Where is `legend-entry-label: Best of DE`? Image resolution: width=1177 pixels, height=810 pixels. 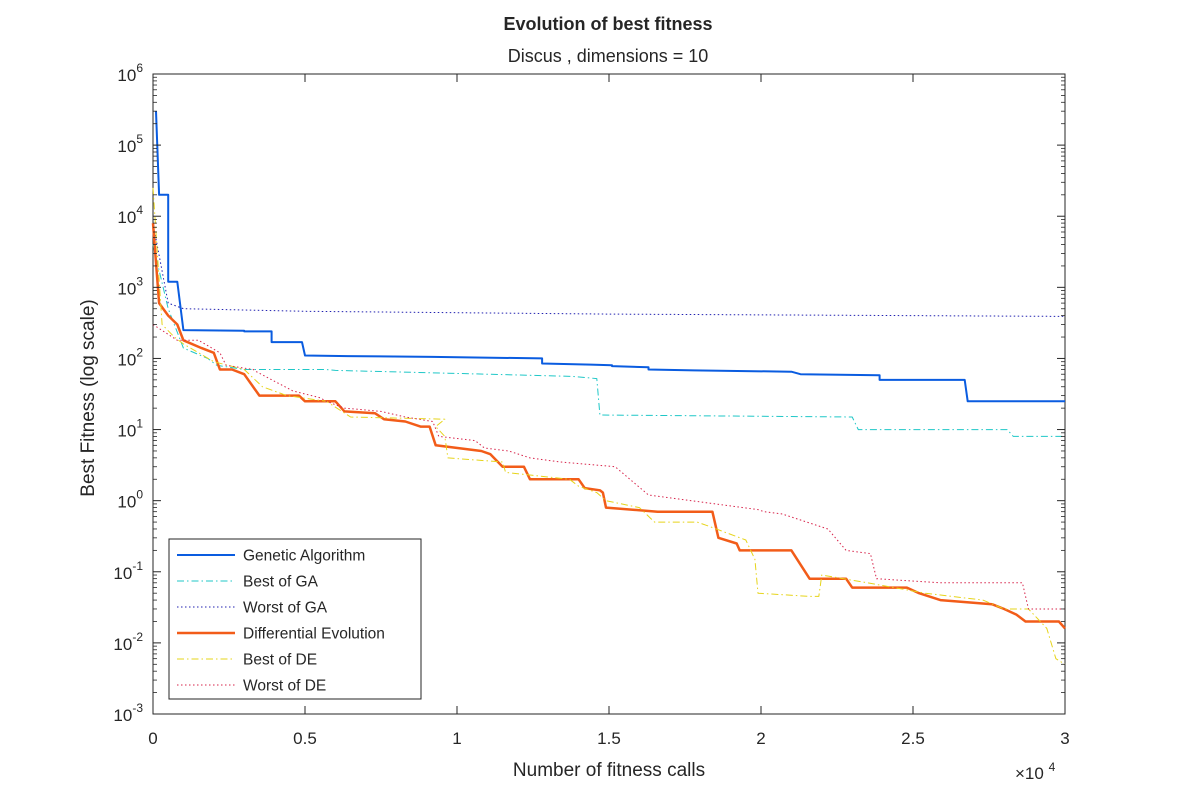 legend-entry-label: Best of DE is located at coordinates (280, 660).